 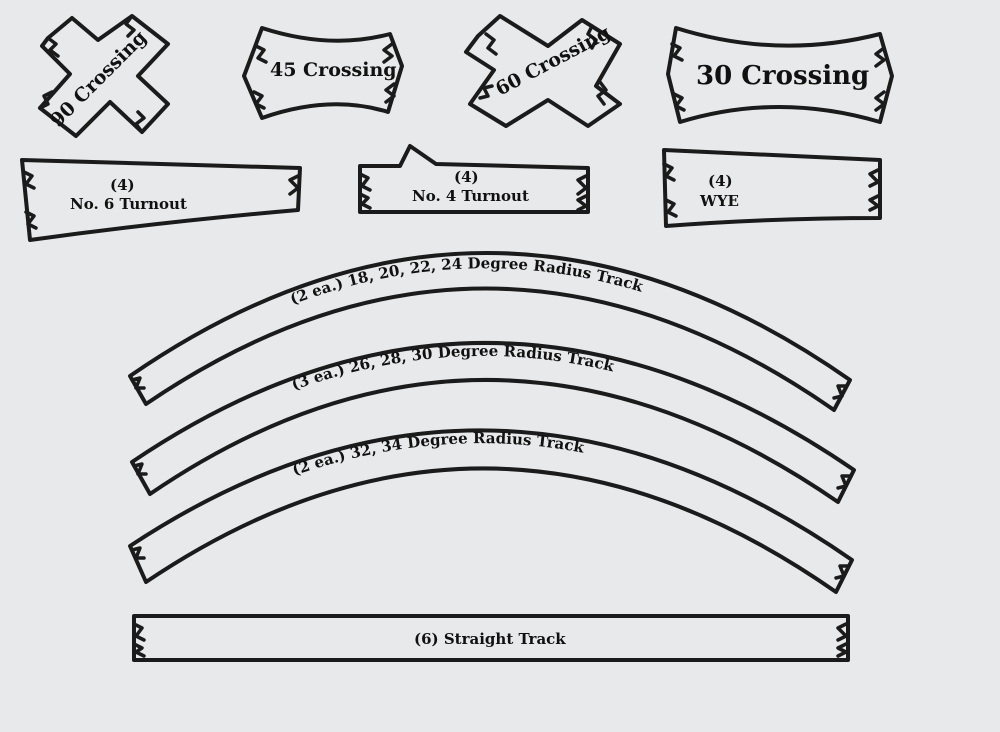 I want to click on wye-quantity: (4), so click(x=720, y=181).